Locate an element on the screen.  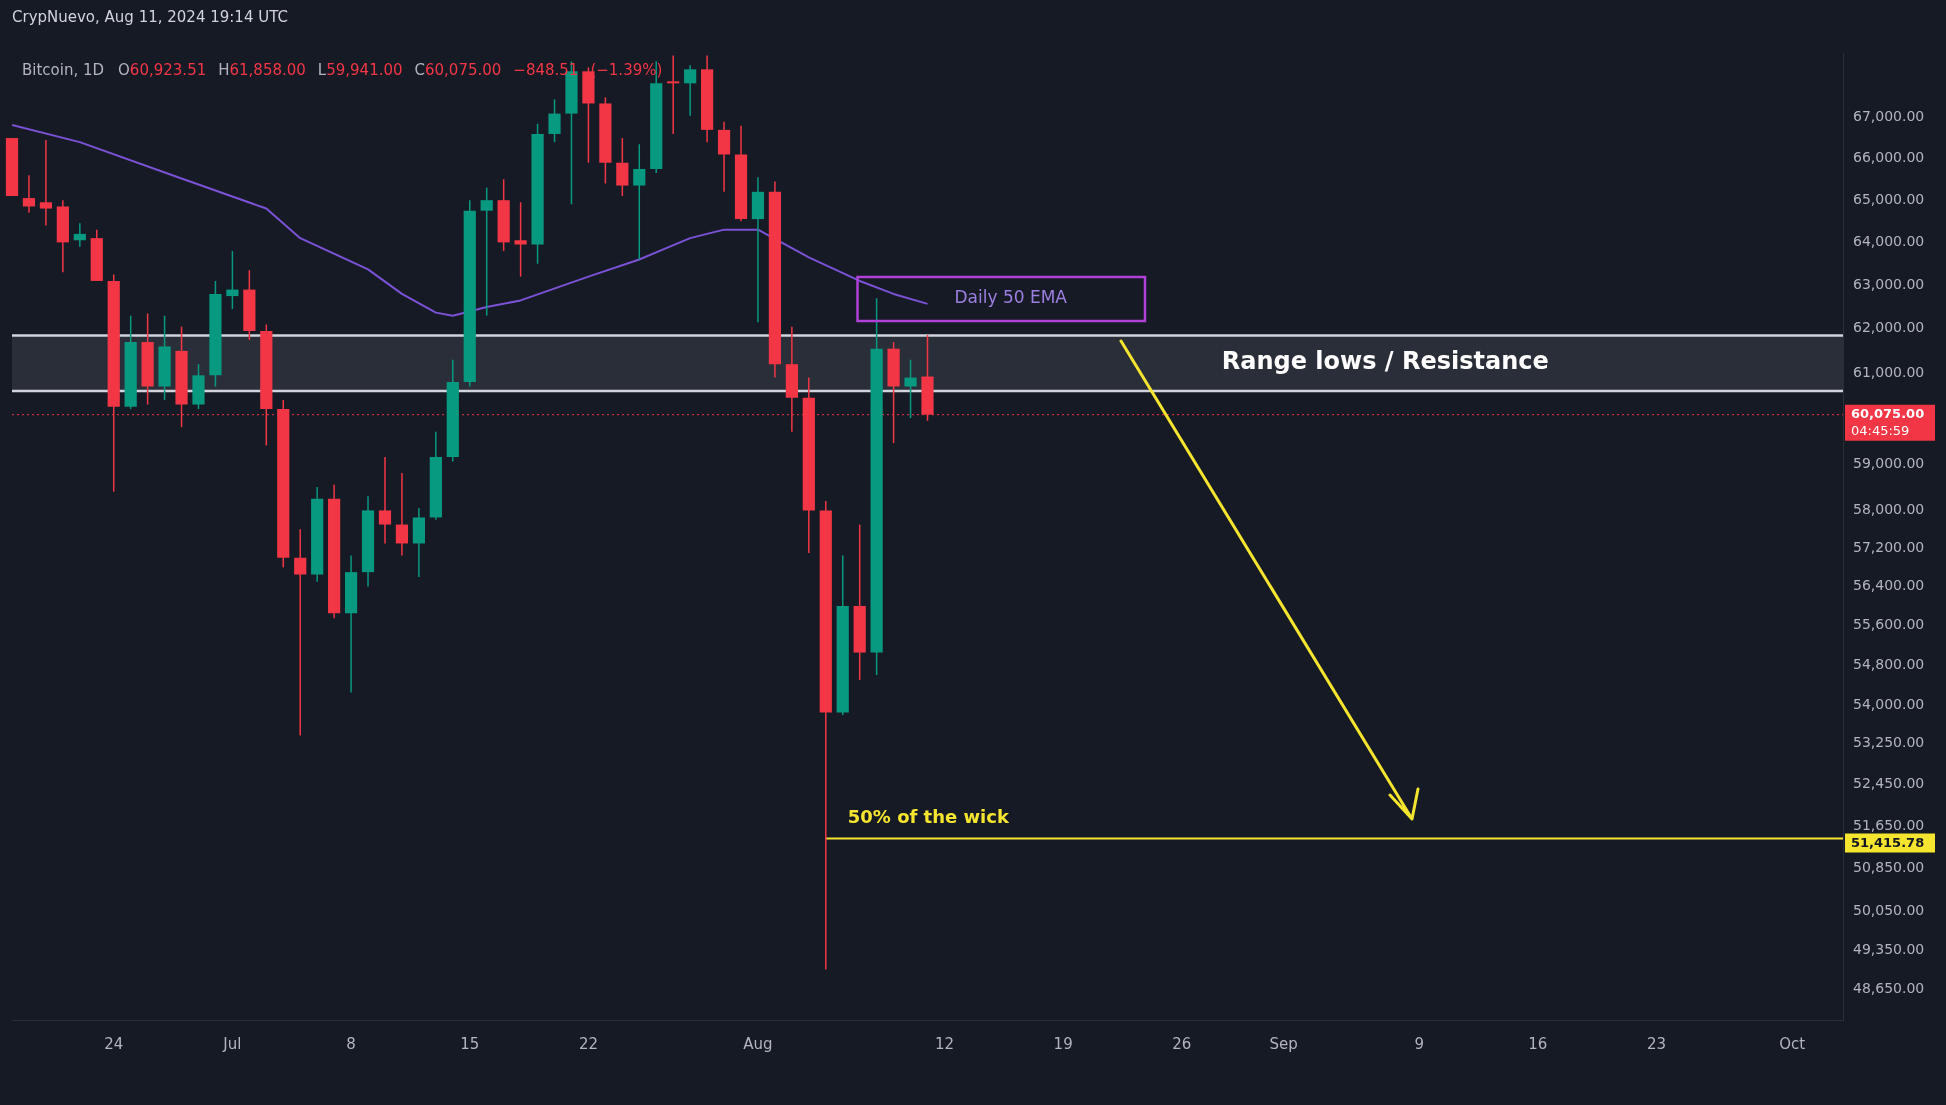
x-tick-label: 9 is located at coordinates (1419, 1043).